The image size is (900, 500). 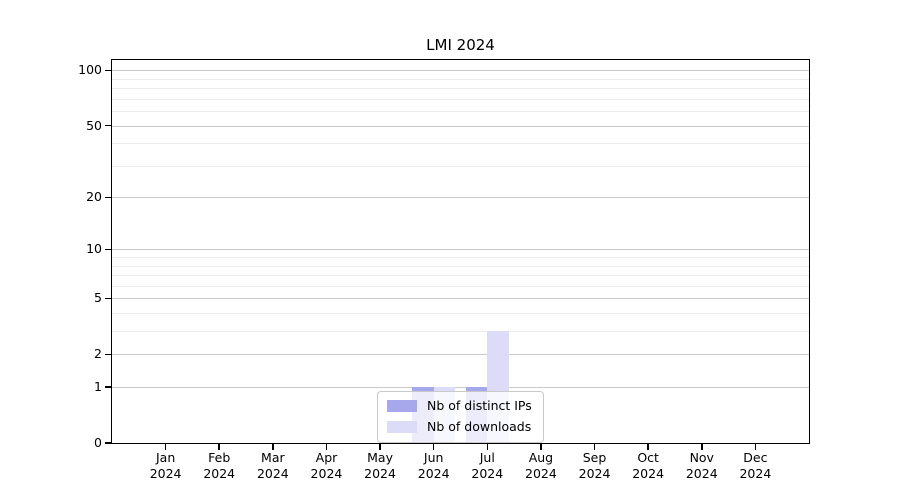 I want to click on x-tick-label: Mar 2024, so click(x=272, y=465).